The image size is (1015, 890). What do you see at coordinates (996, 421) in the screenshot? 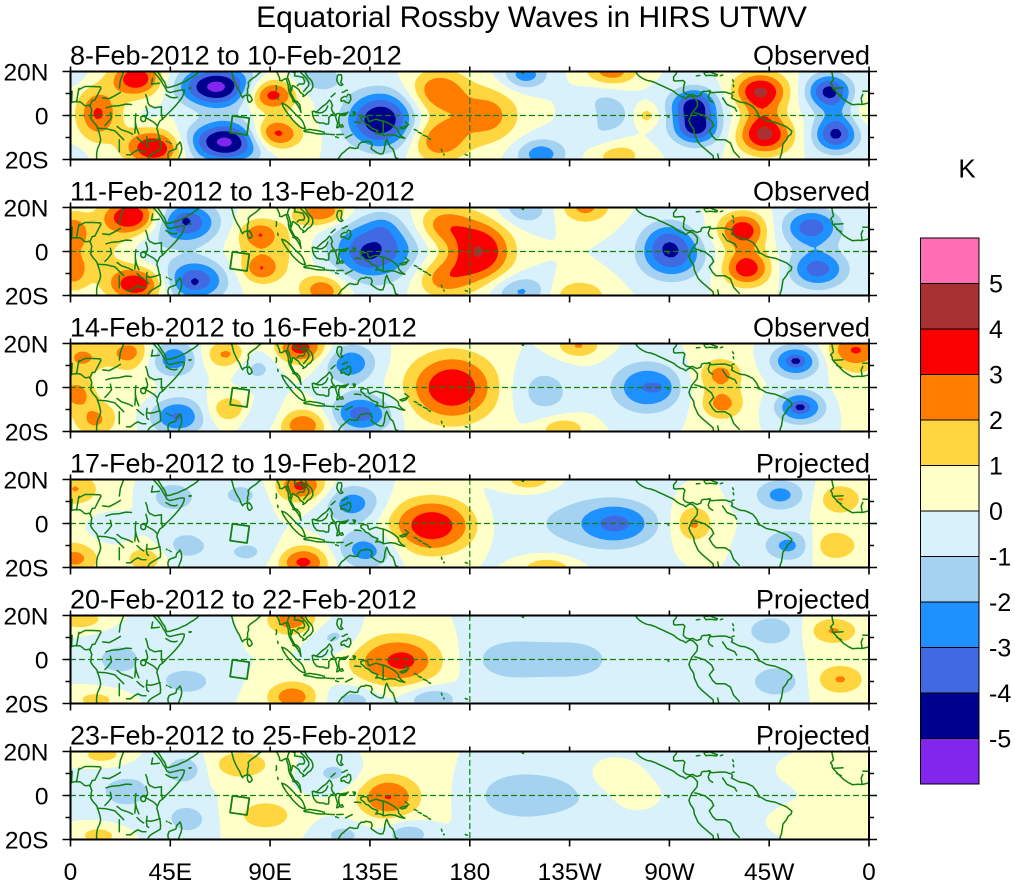
I see `svg-text: 2` at bounding box center [996, 421].